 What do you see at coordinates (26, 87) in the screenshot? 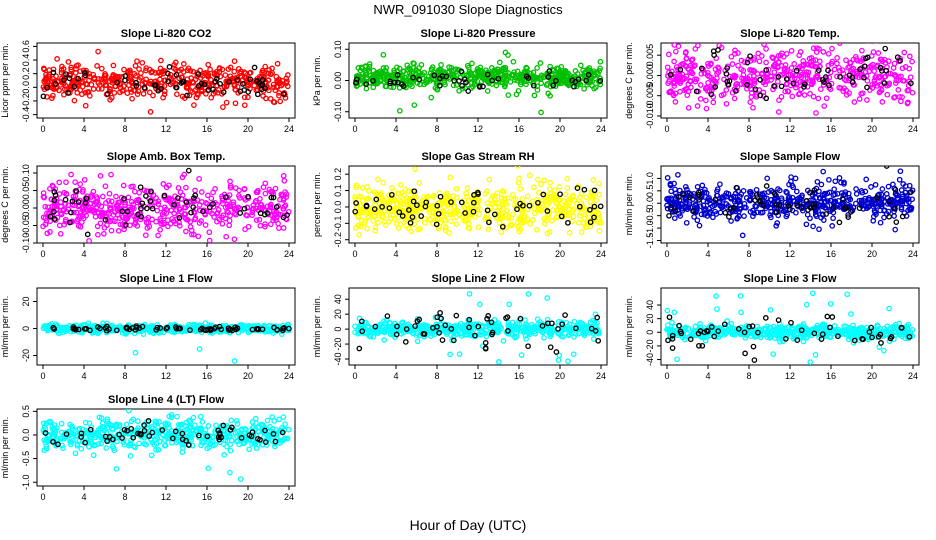
I see `y-tick-label: 0.0` at bounding box center [26, 87].